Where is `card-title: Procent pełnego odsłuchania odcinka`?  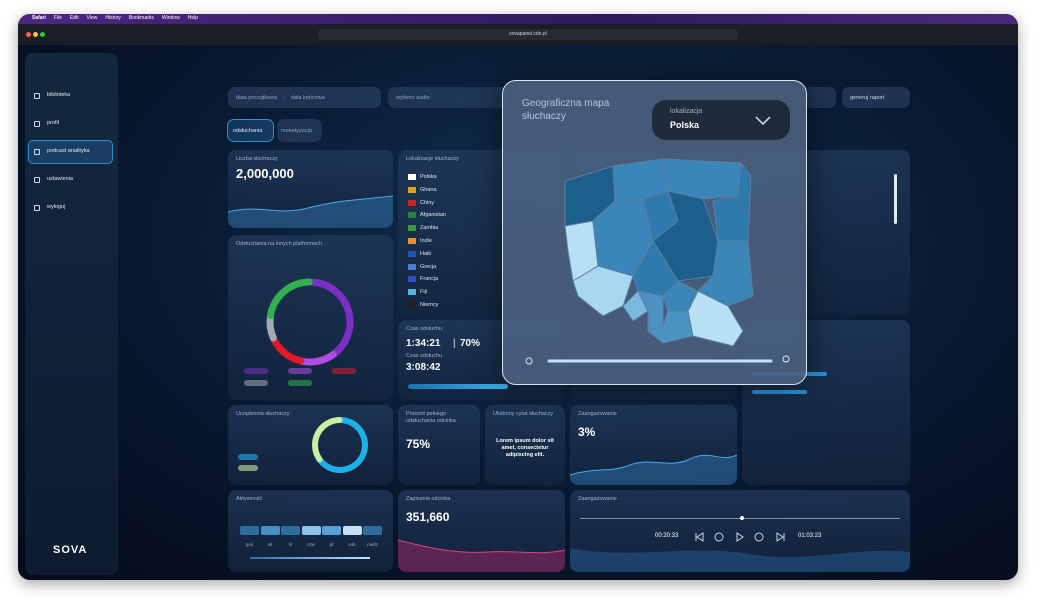
card-title: Procent pełnego odsłuchania odcinka is located at coordinates (431, 417).